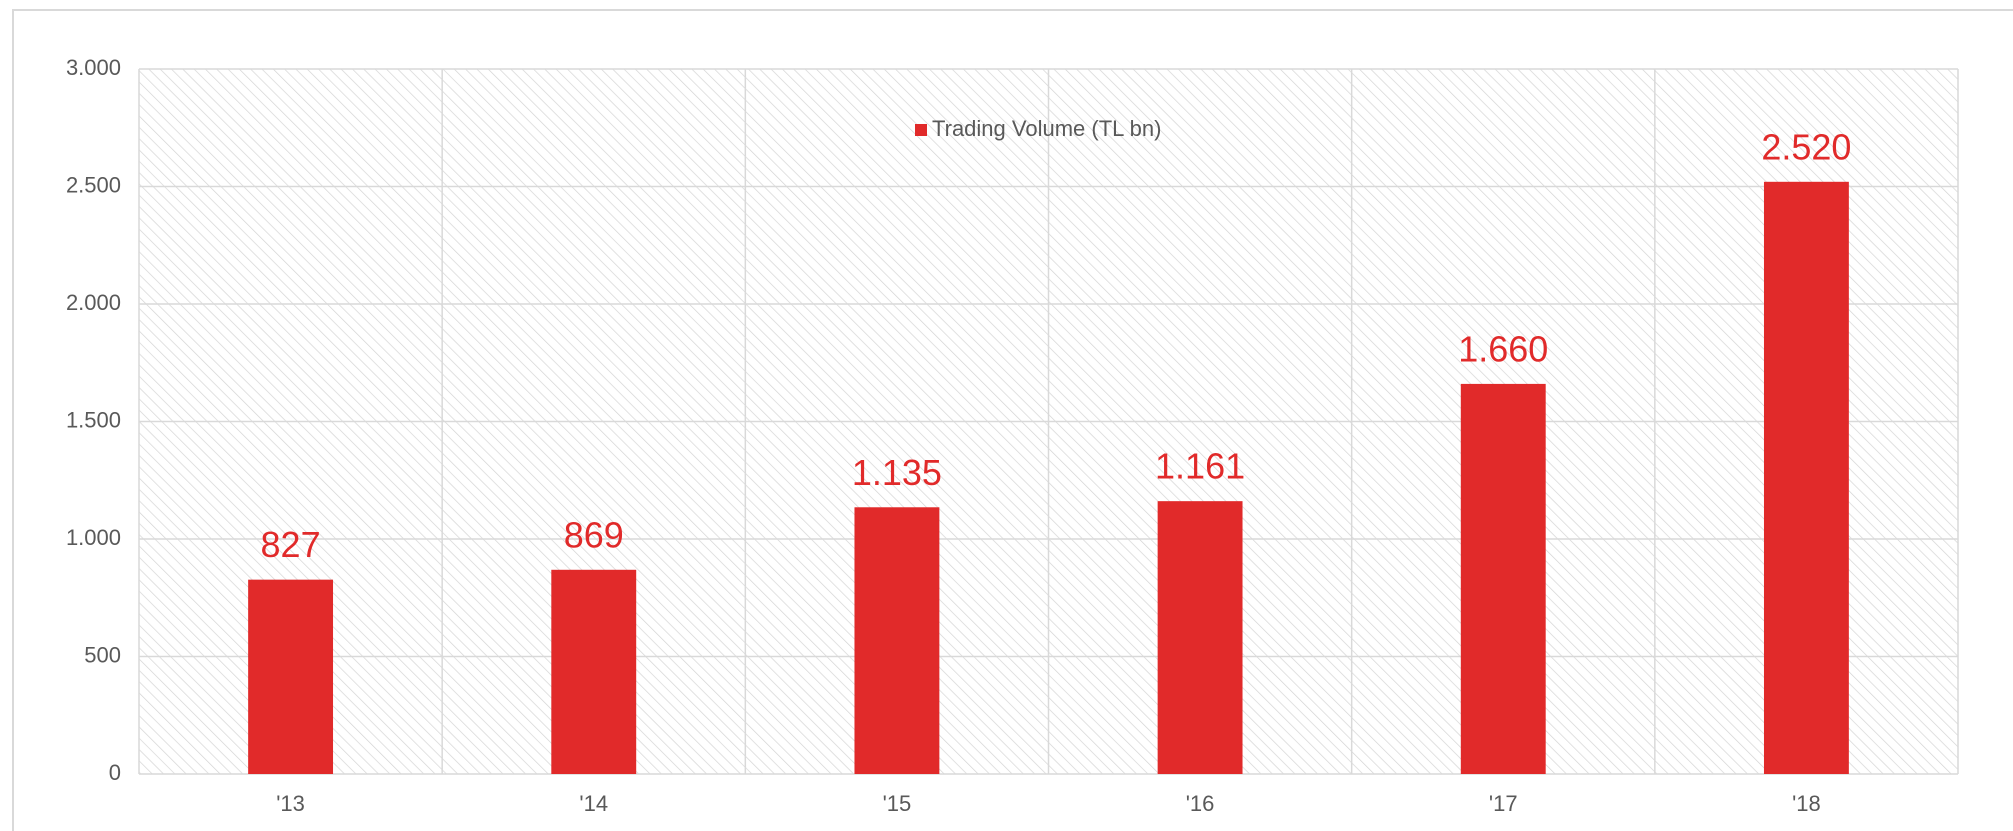  Describe the element at coordinates (1806, 146) in the screenshot. I see `data-label: 2.520` at that location.